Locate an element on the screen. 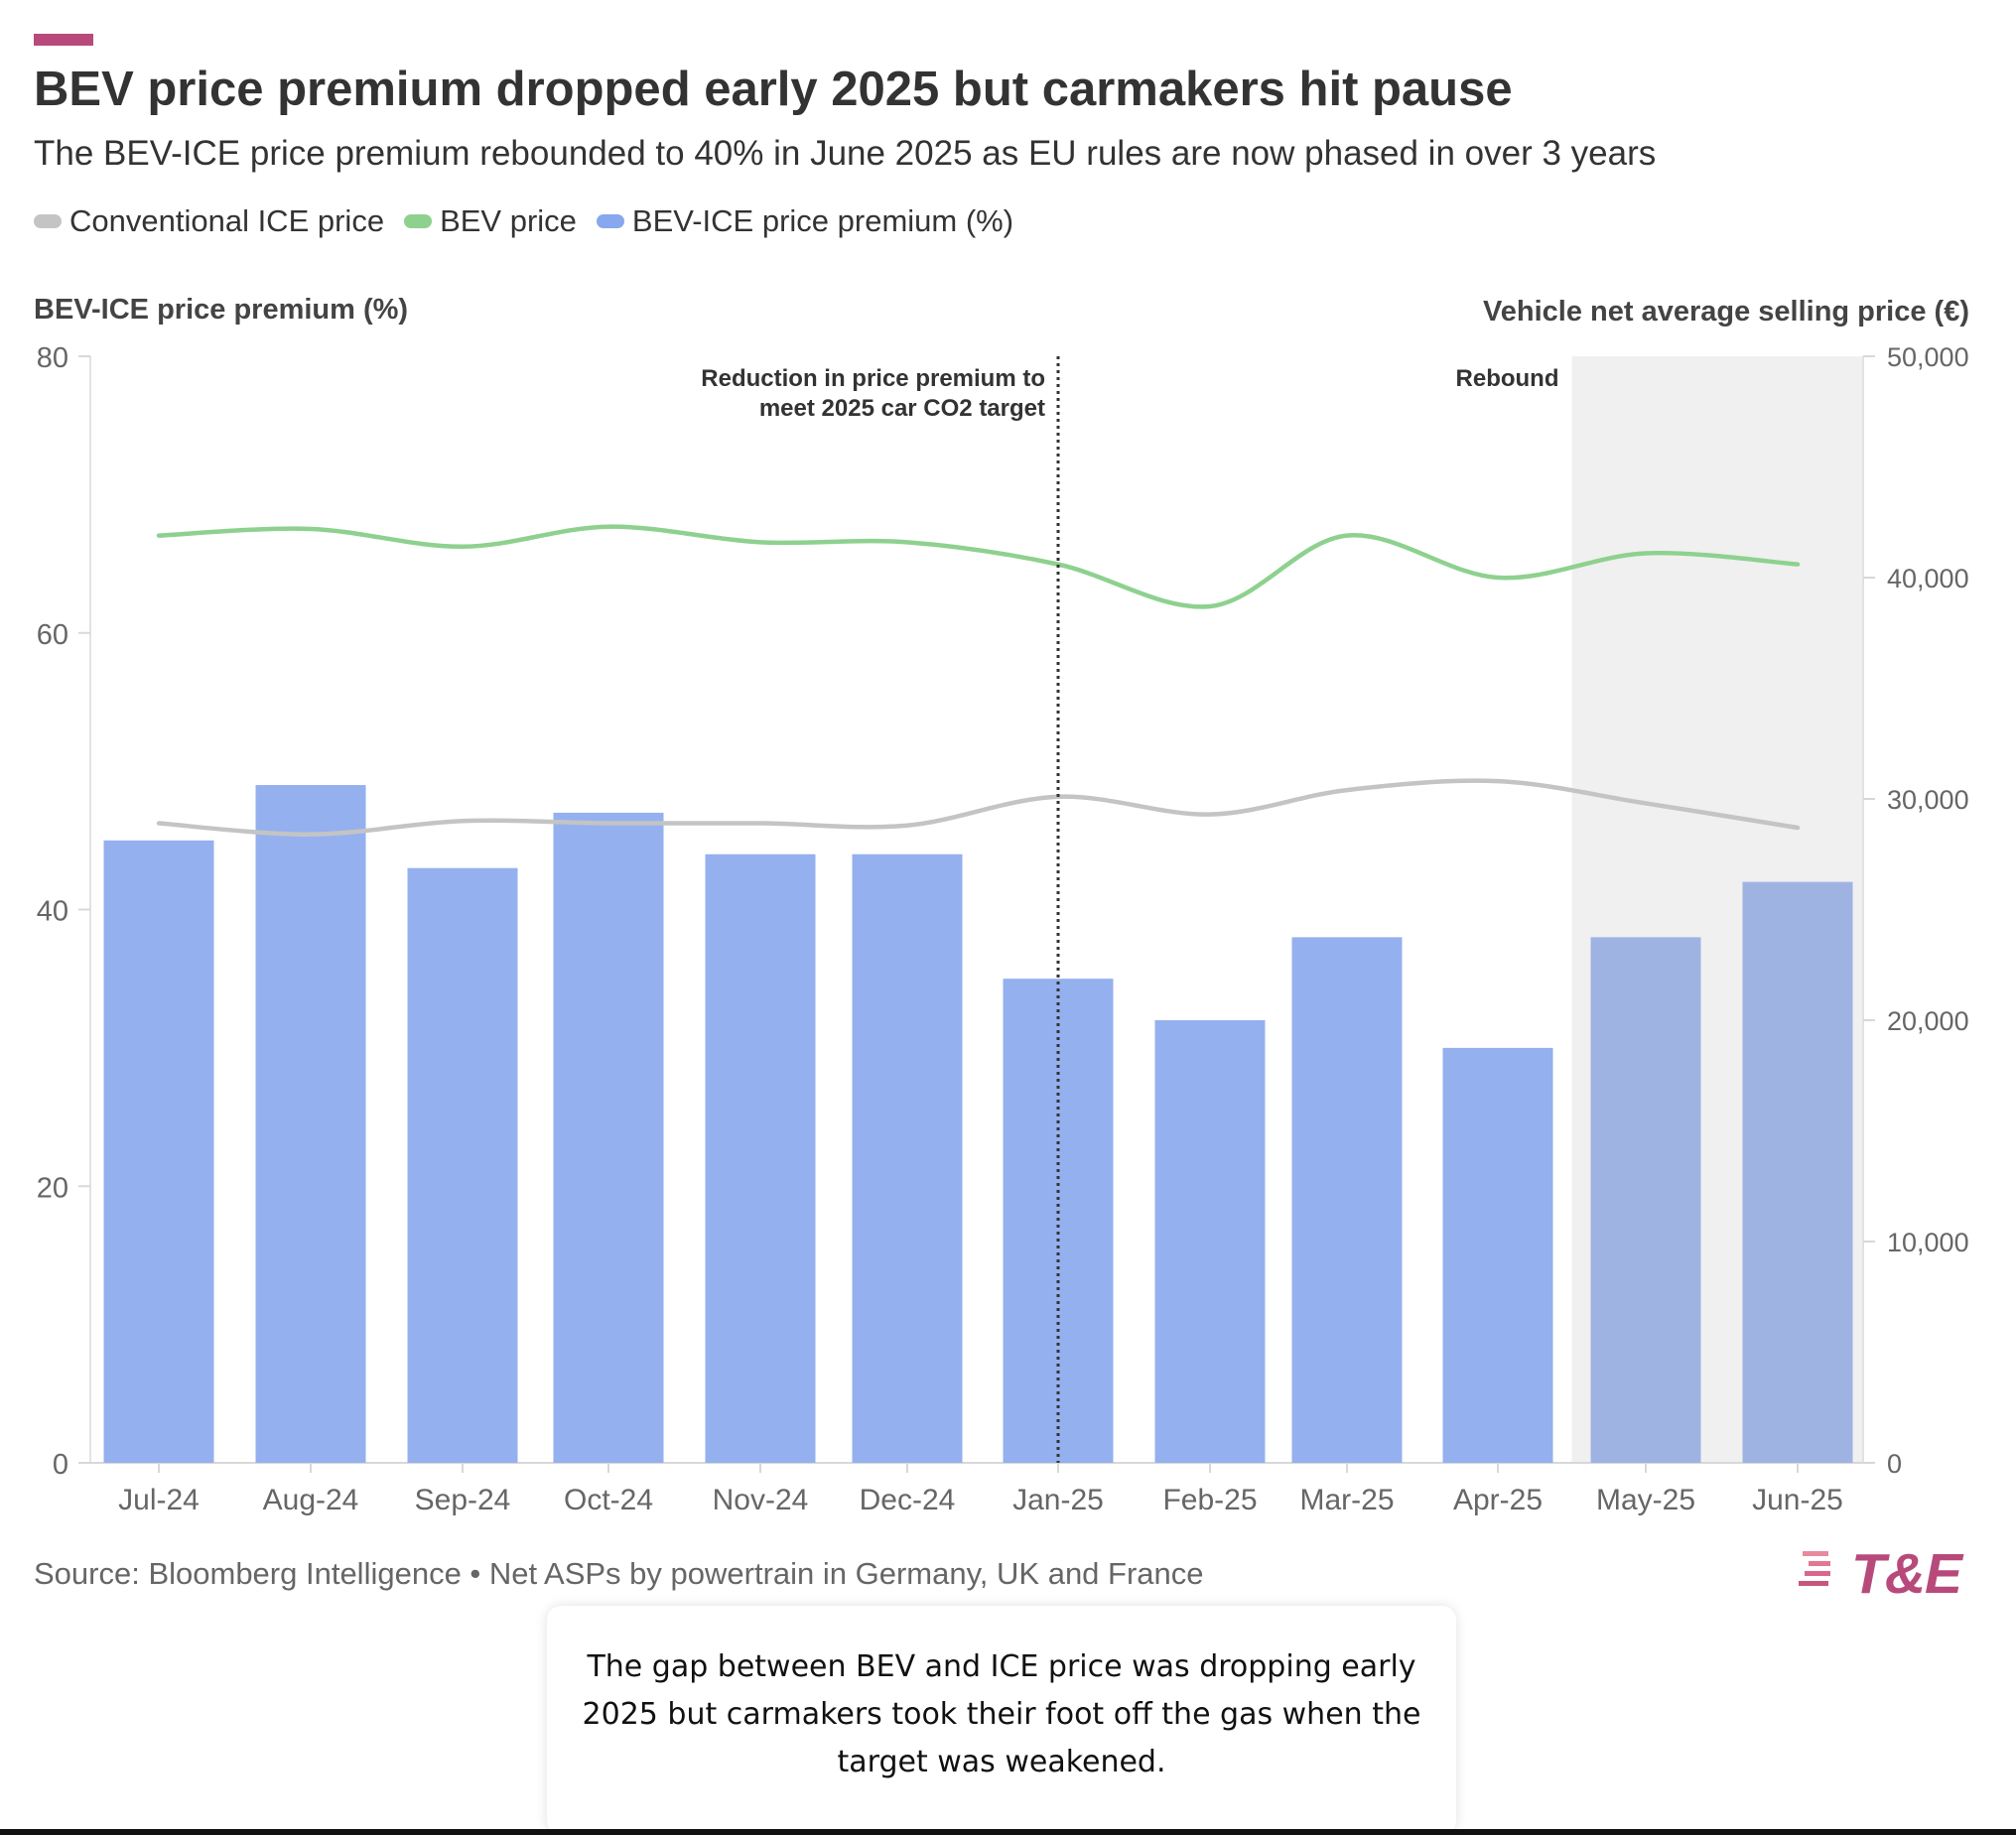 The width and height of the screenshot is (2016, 1835). right-tick-label: 20,000 is located at coordinates (1928, 1021).